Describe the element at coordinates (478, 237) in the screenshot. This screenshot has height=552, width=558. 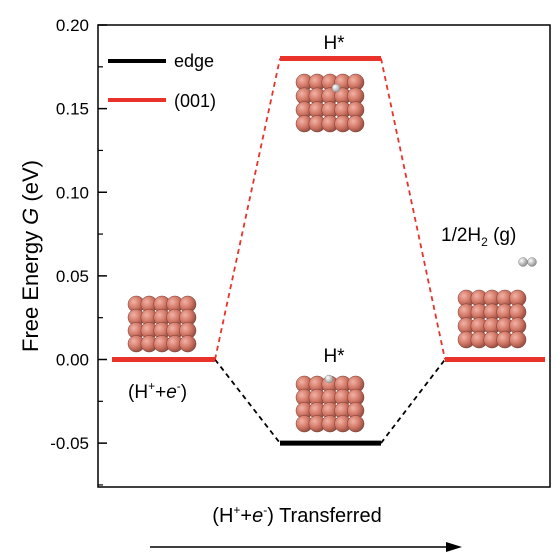
I see `final-state-label: 1/2H2 (g)` at that location.